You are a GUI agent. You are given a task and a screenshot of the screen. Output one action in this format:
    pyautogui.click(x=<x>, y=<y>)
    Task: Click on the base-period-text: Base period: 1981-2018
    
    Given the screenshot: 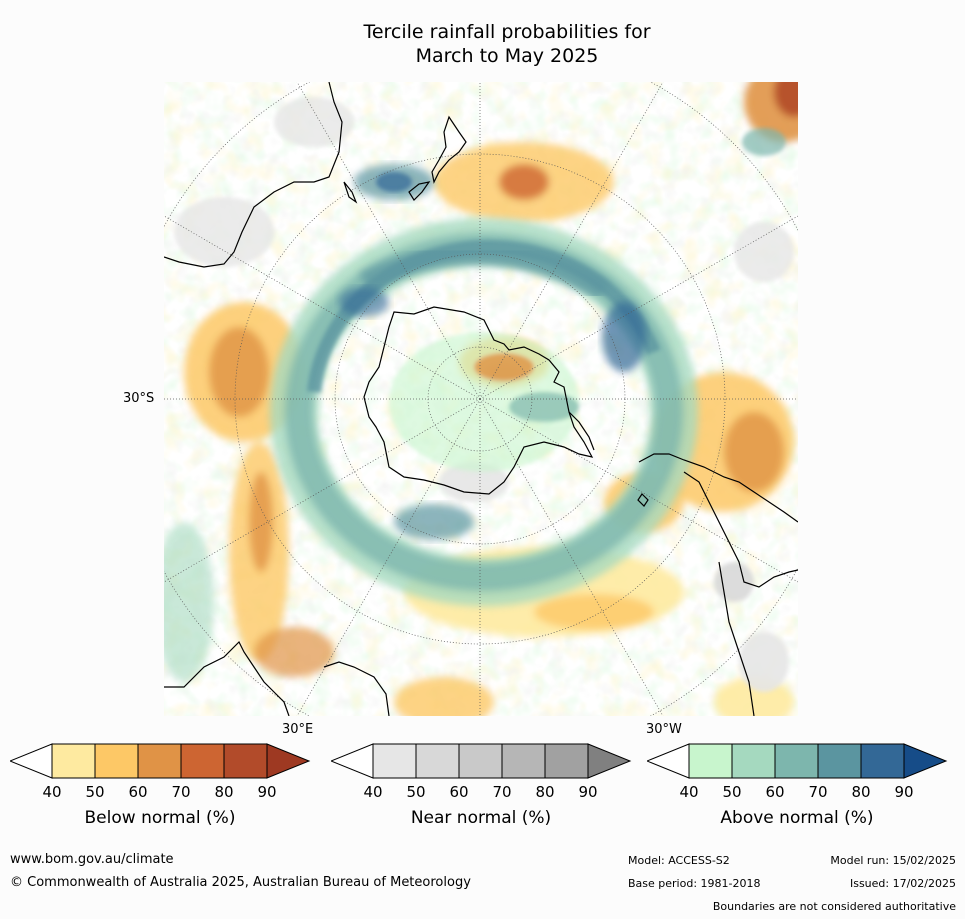 What is the action you would take?
    pyautogui.click(x=694, y=883)
    